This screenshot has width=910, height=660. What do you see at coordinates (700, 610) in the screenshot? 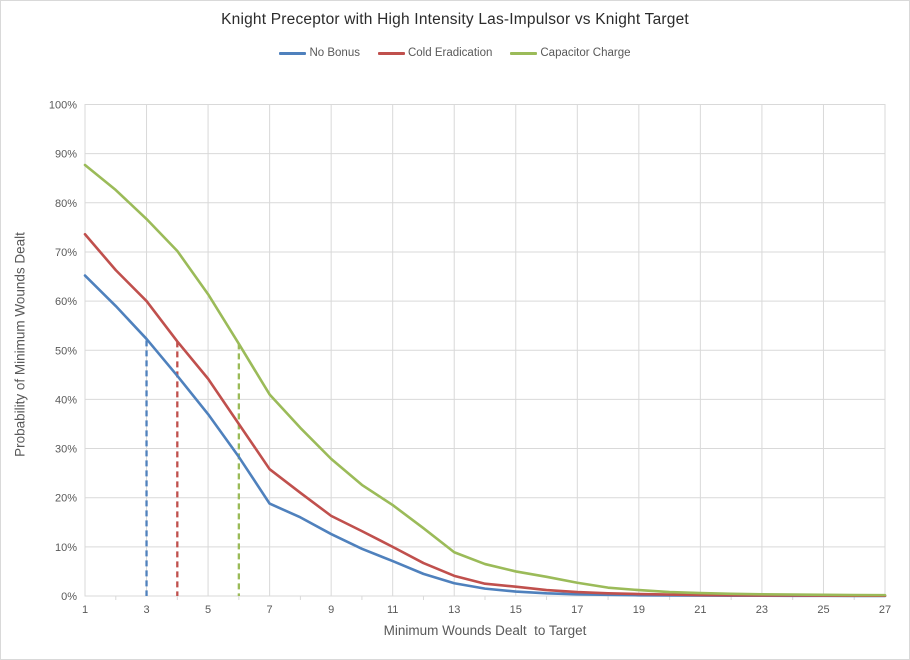
I see `x-tick-label: 21` at bounding box center [700, 610].